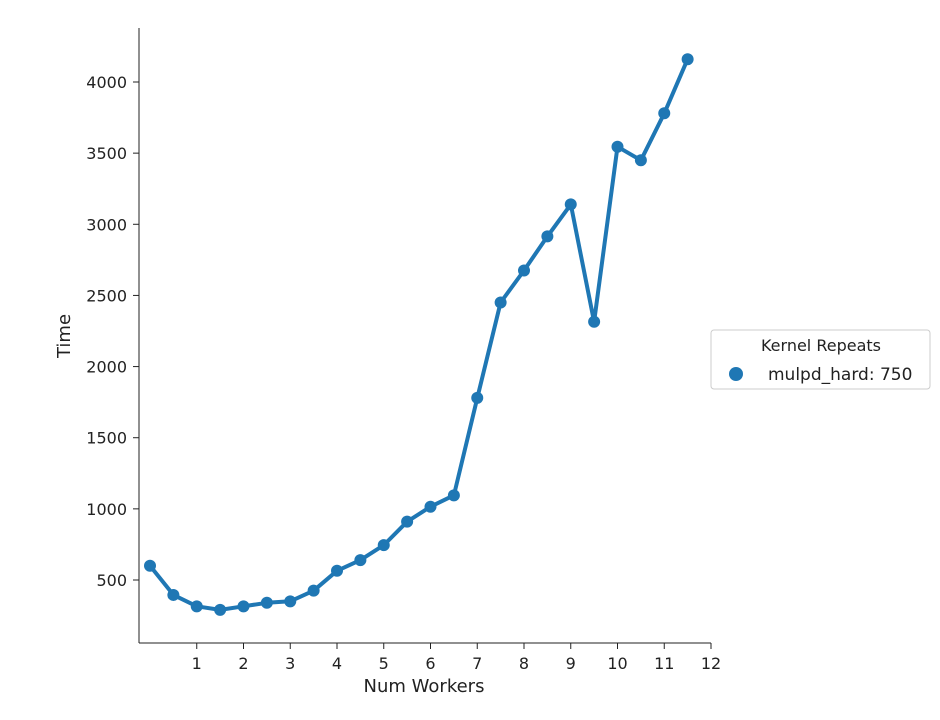 The width and height of the screenshot is (940, 720). I want to click on y-tick-label: 3500, so click(106, 153).